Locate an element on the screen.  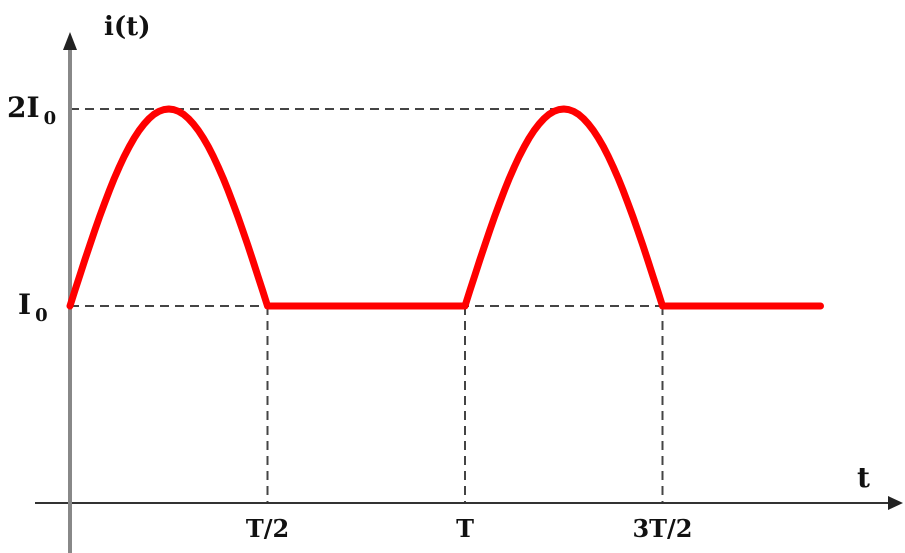
x-tick-label-2: 3T/2 is located at coordinates (662, 528).